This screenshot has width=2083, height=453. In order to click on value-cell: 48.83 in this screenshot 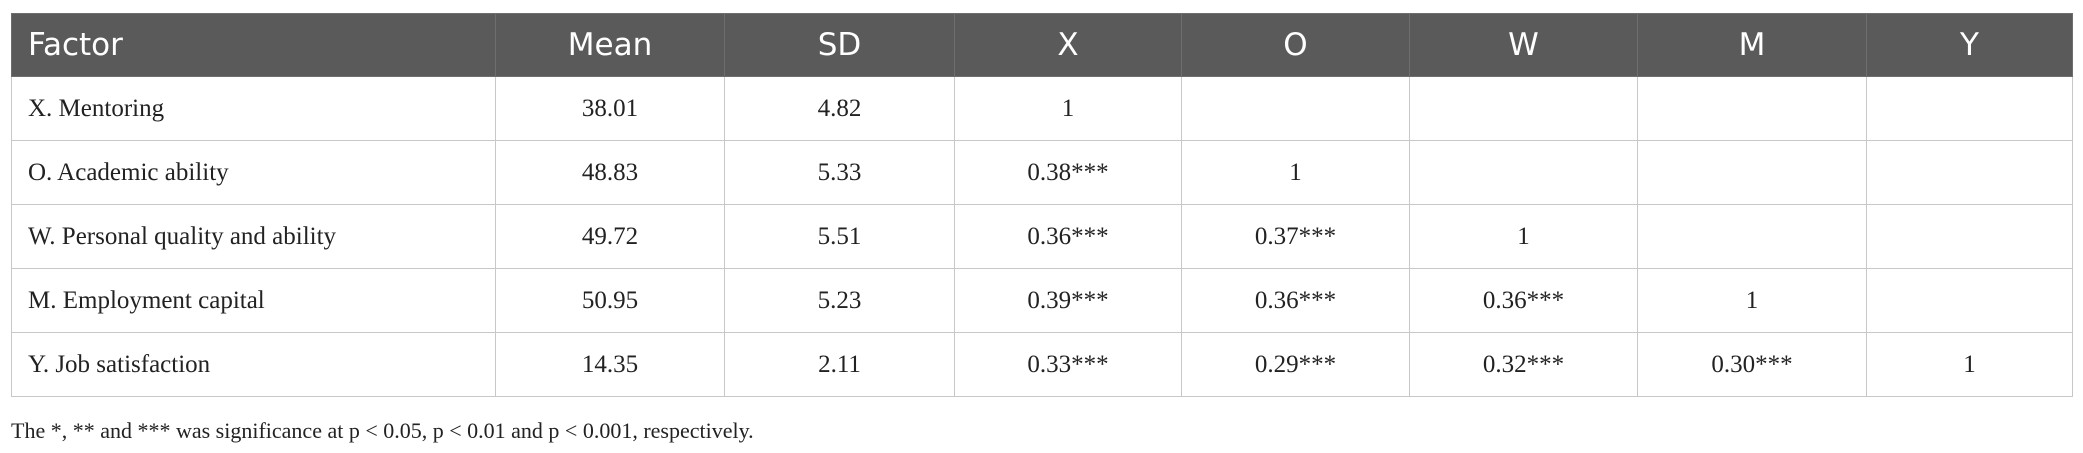, I will do `click(610, 172)`.